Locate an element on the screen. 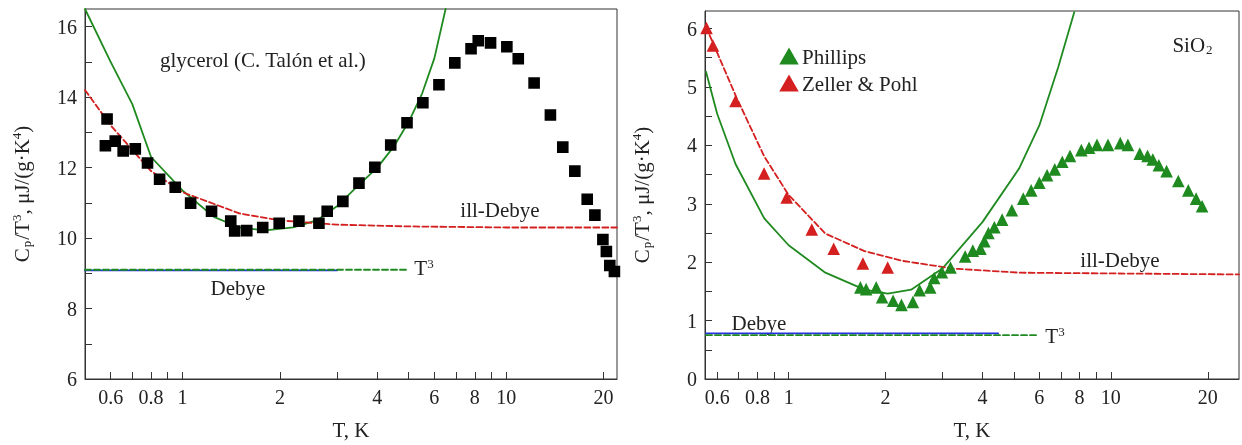 The image size is (1242, 445). y-tick-label: 8 is located at coordinates (72, 308).